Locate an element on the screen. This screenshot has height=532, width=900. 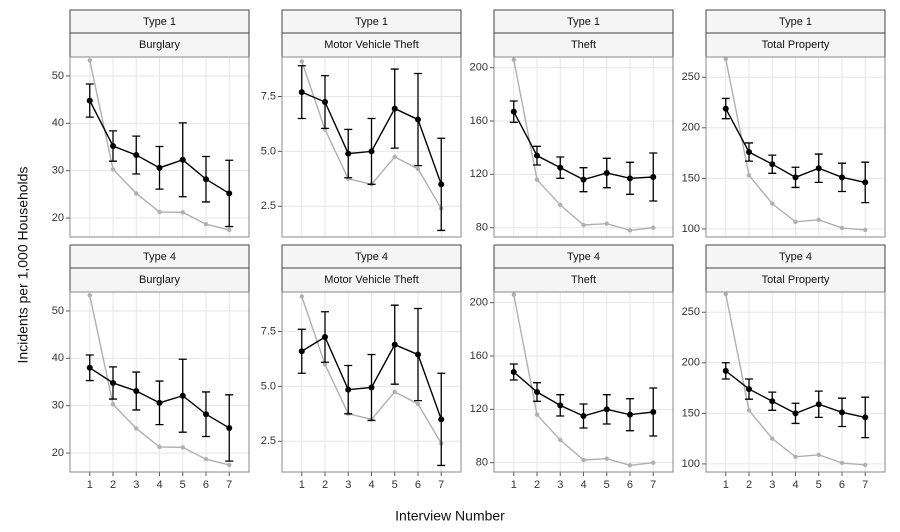
x-tick-label: 3 is located at coordinates (348, 485).